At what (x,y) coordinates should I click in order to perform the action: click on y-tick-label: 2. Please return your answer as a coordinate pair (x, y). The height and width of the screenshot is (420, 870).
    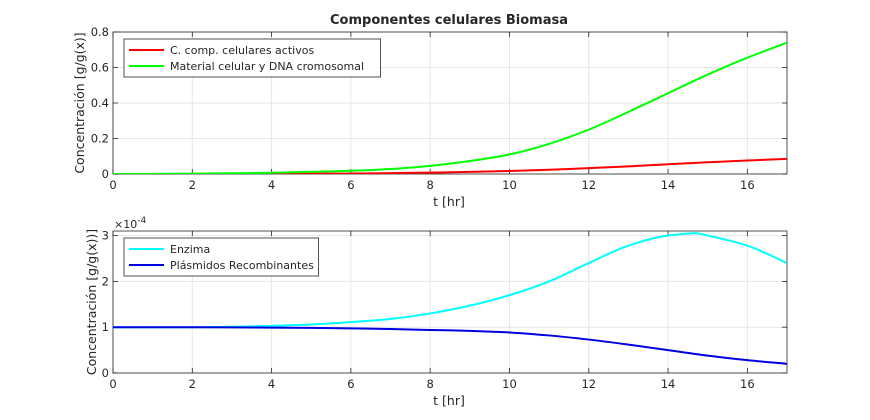
    Looking at the image, I should click on (105, 281).